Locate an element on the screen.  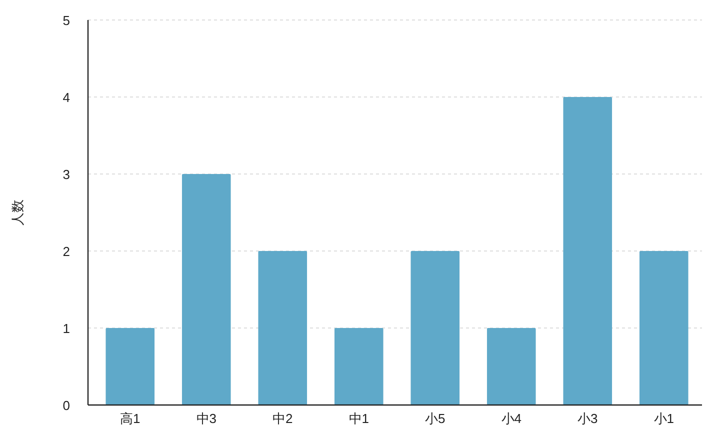
x-tick-label: 高1 is located at coordinates (130, 418).